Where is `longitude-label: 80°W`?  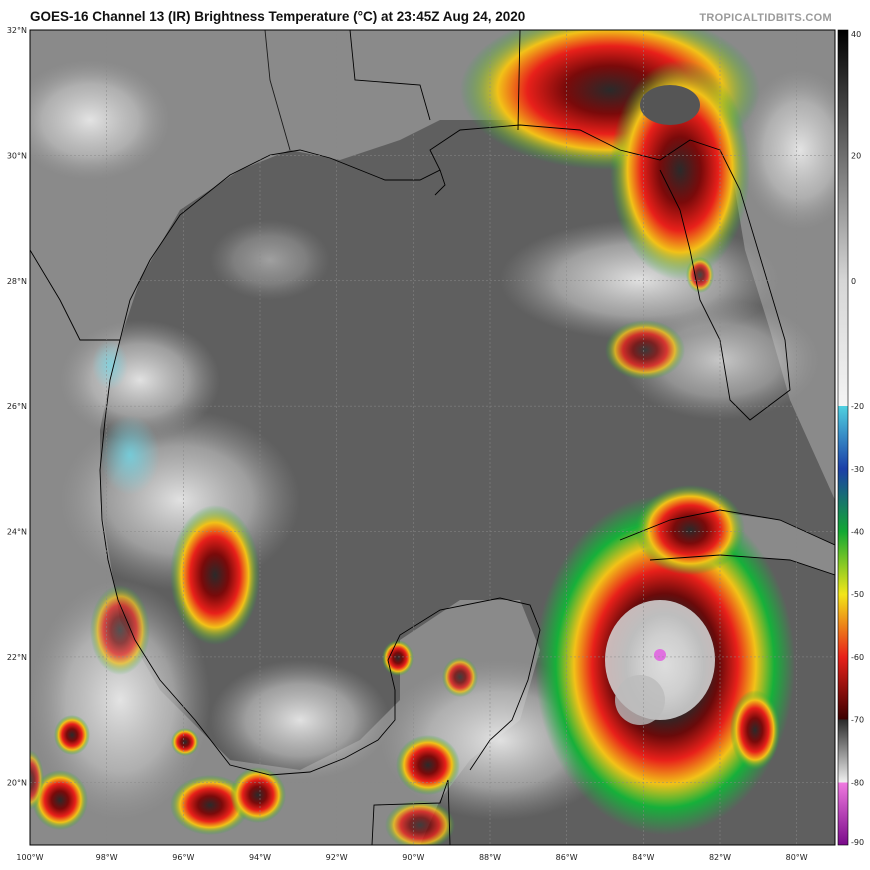 longitude-label: 80°W is located at coordinates (797, 857).